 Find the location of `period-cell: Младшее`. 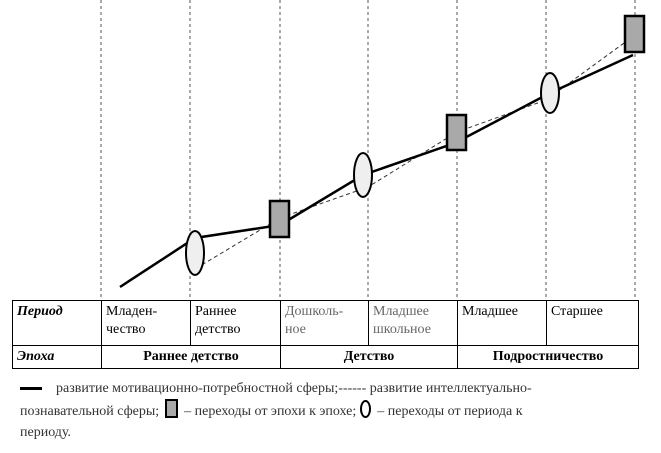

period-cell: Младшее is located at coordinates (502, 323).